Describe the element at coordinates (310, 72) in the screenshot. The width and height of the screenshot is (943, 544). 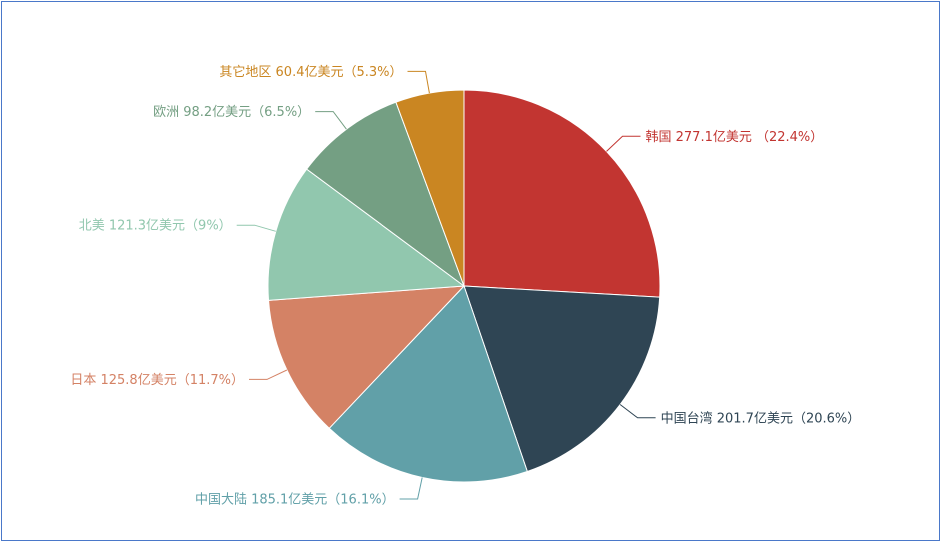
I see `slice-label-6: 其它地区 60.4亿美元（5.3%）` at that location.